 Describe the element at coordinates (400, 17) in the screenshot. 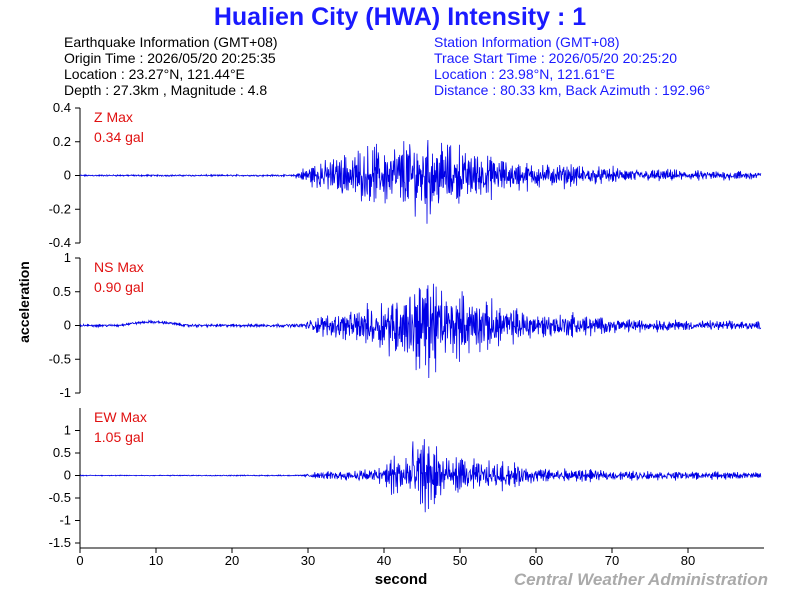

I see `chart-title: Hualien City (HWA) Intensity : 1` at that location.